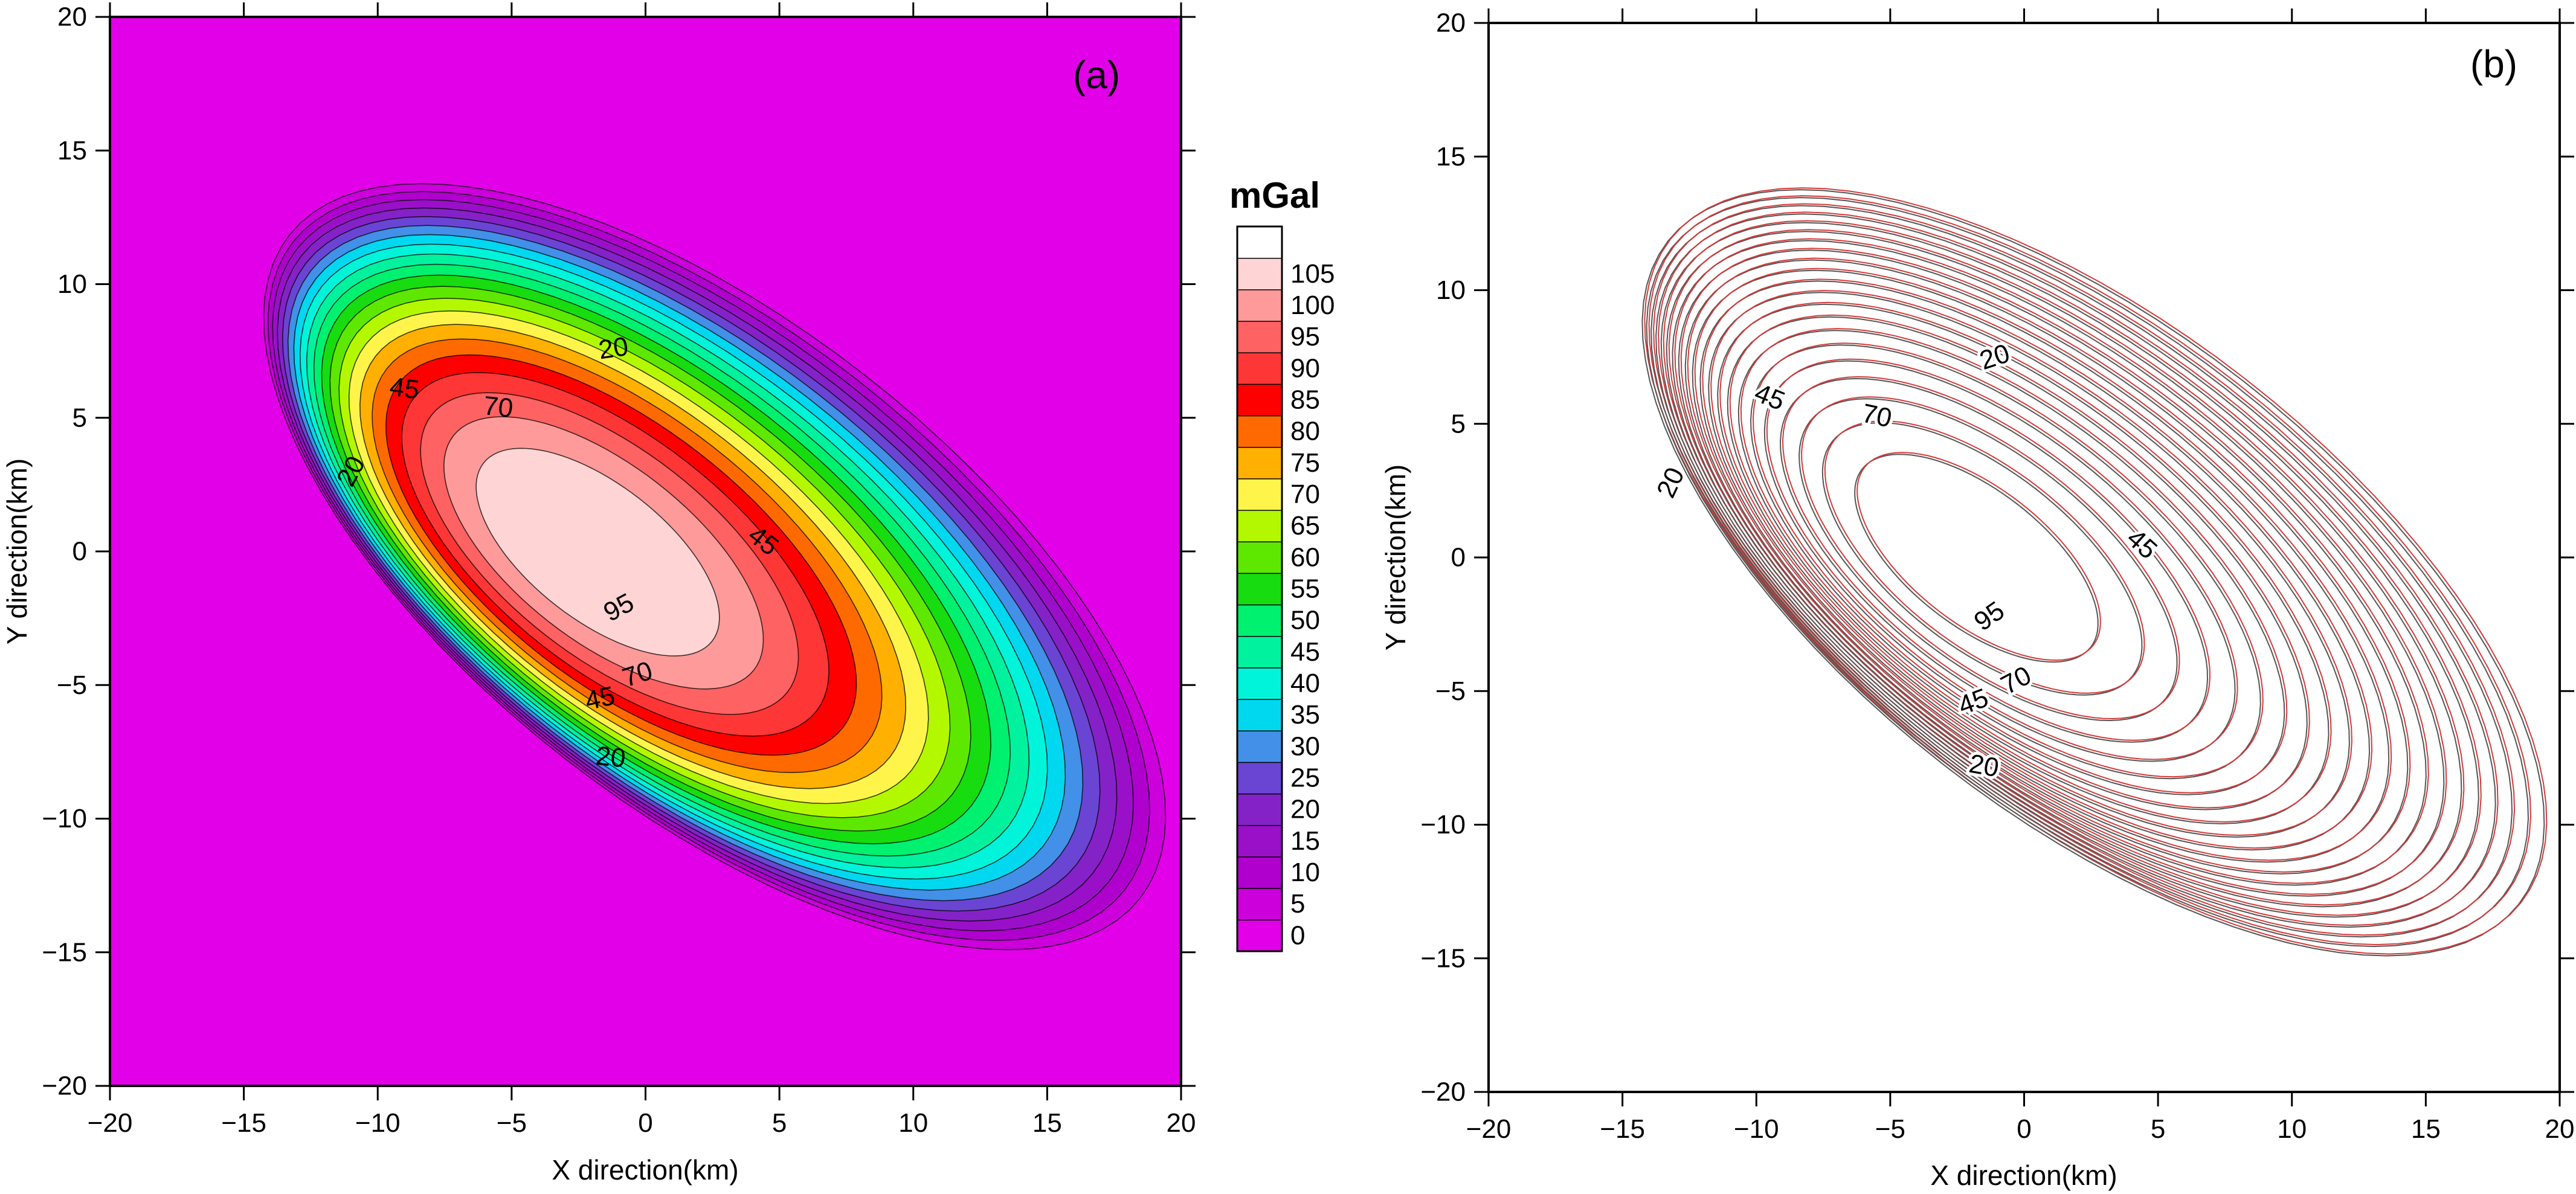 The height and width of the screenshot is (1194, 2576). I want to click on x-tick-label: 20, so click(2560, 1129).